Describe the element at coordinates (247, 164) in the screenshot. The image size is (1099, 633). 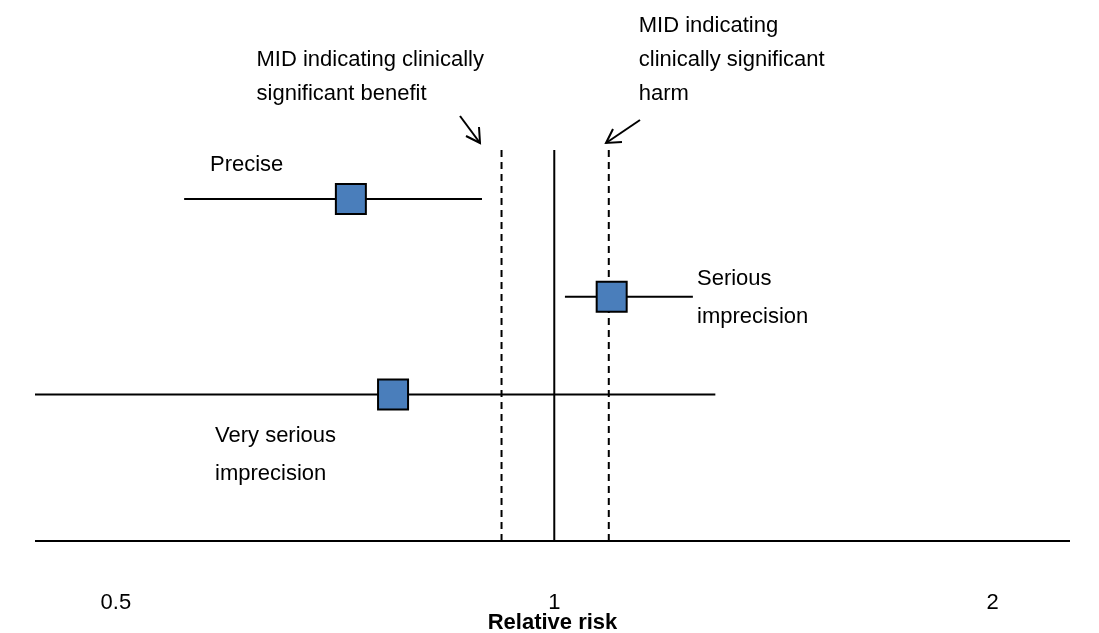
I see `annotation: Precise` at that location.